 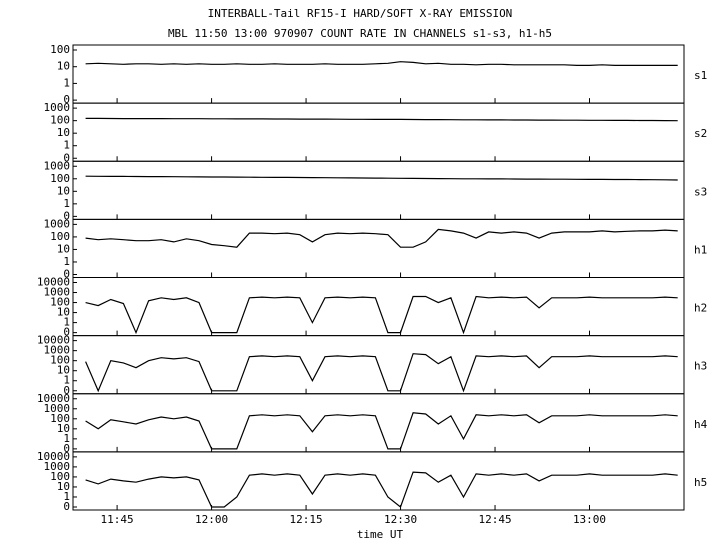 I want to click on series-label: h4, so click(x=701, y=424).